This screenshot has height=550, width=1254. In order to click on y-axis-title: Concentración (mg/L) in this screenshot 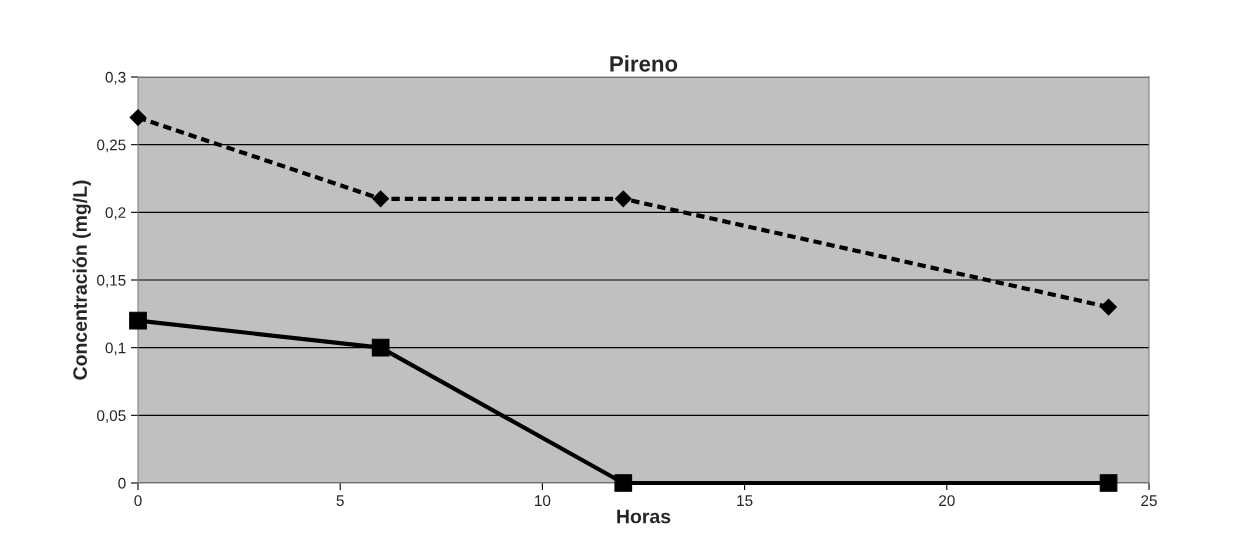, I will do `click(81, 280)`.